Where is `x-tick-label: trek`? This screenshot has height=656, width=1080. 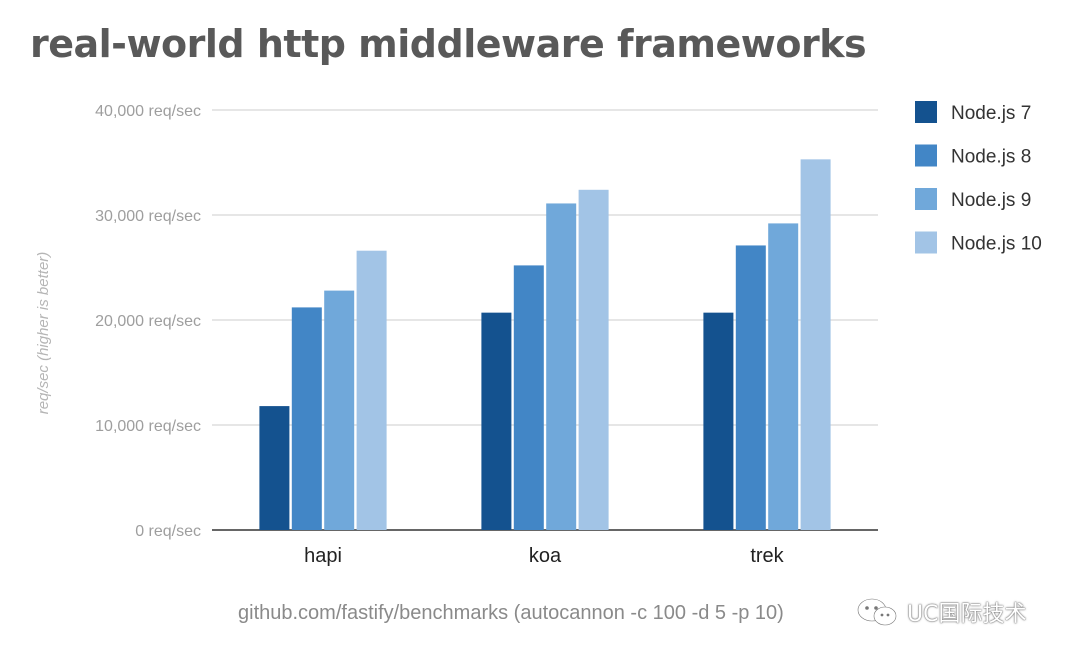
x-tick-label: trek is located at coordinates (767, 556).